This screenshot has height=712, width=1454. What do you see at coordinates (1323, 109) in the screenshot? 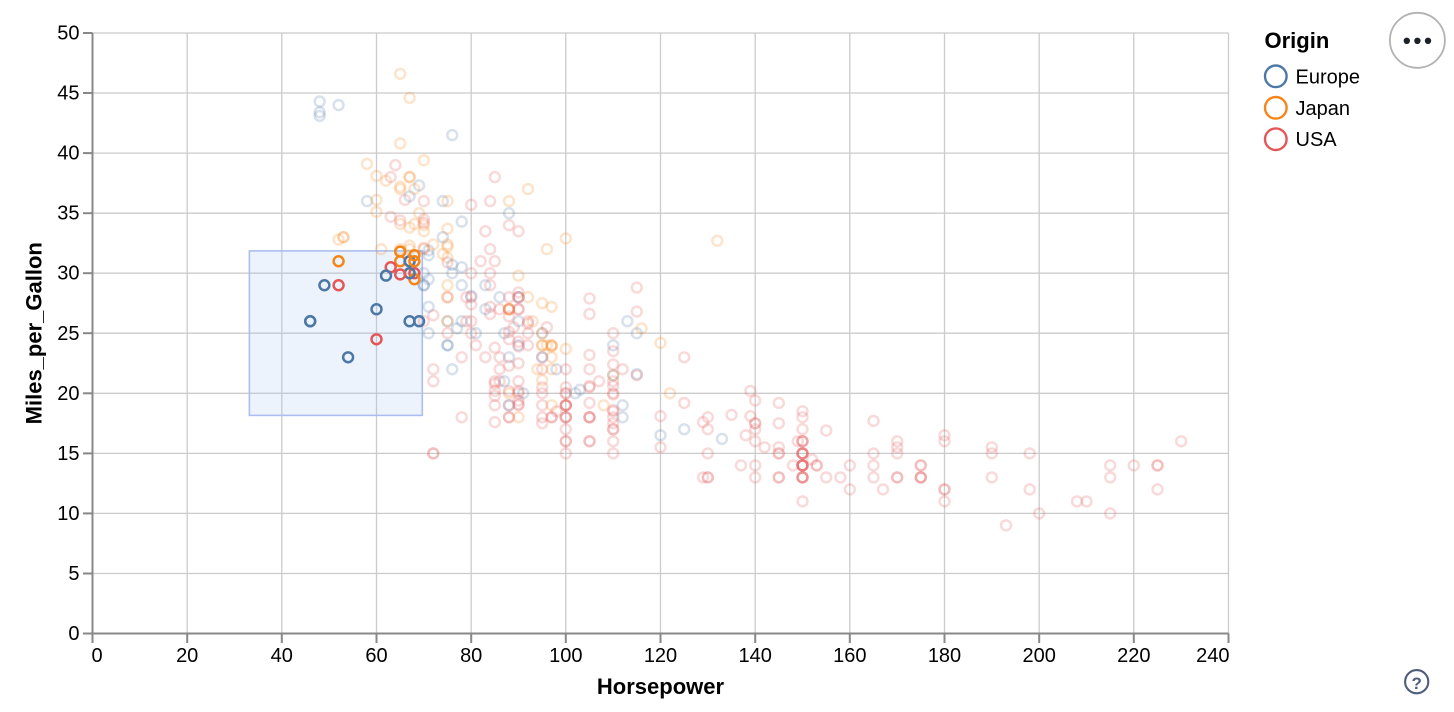
I see `svg-text: Japan` at bounding box center [1323, 109].